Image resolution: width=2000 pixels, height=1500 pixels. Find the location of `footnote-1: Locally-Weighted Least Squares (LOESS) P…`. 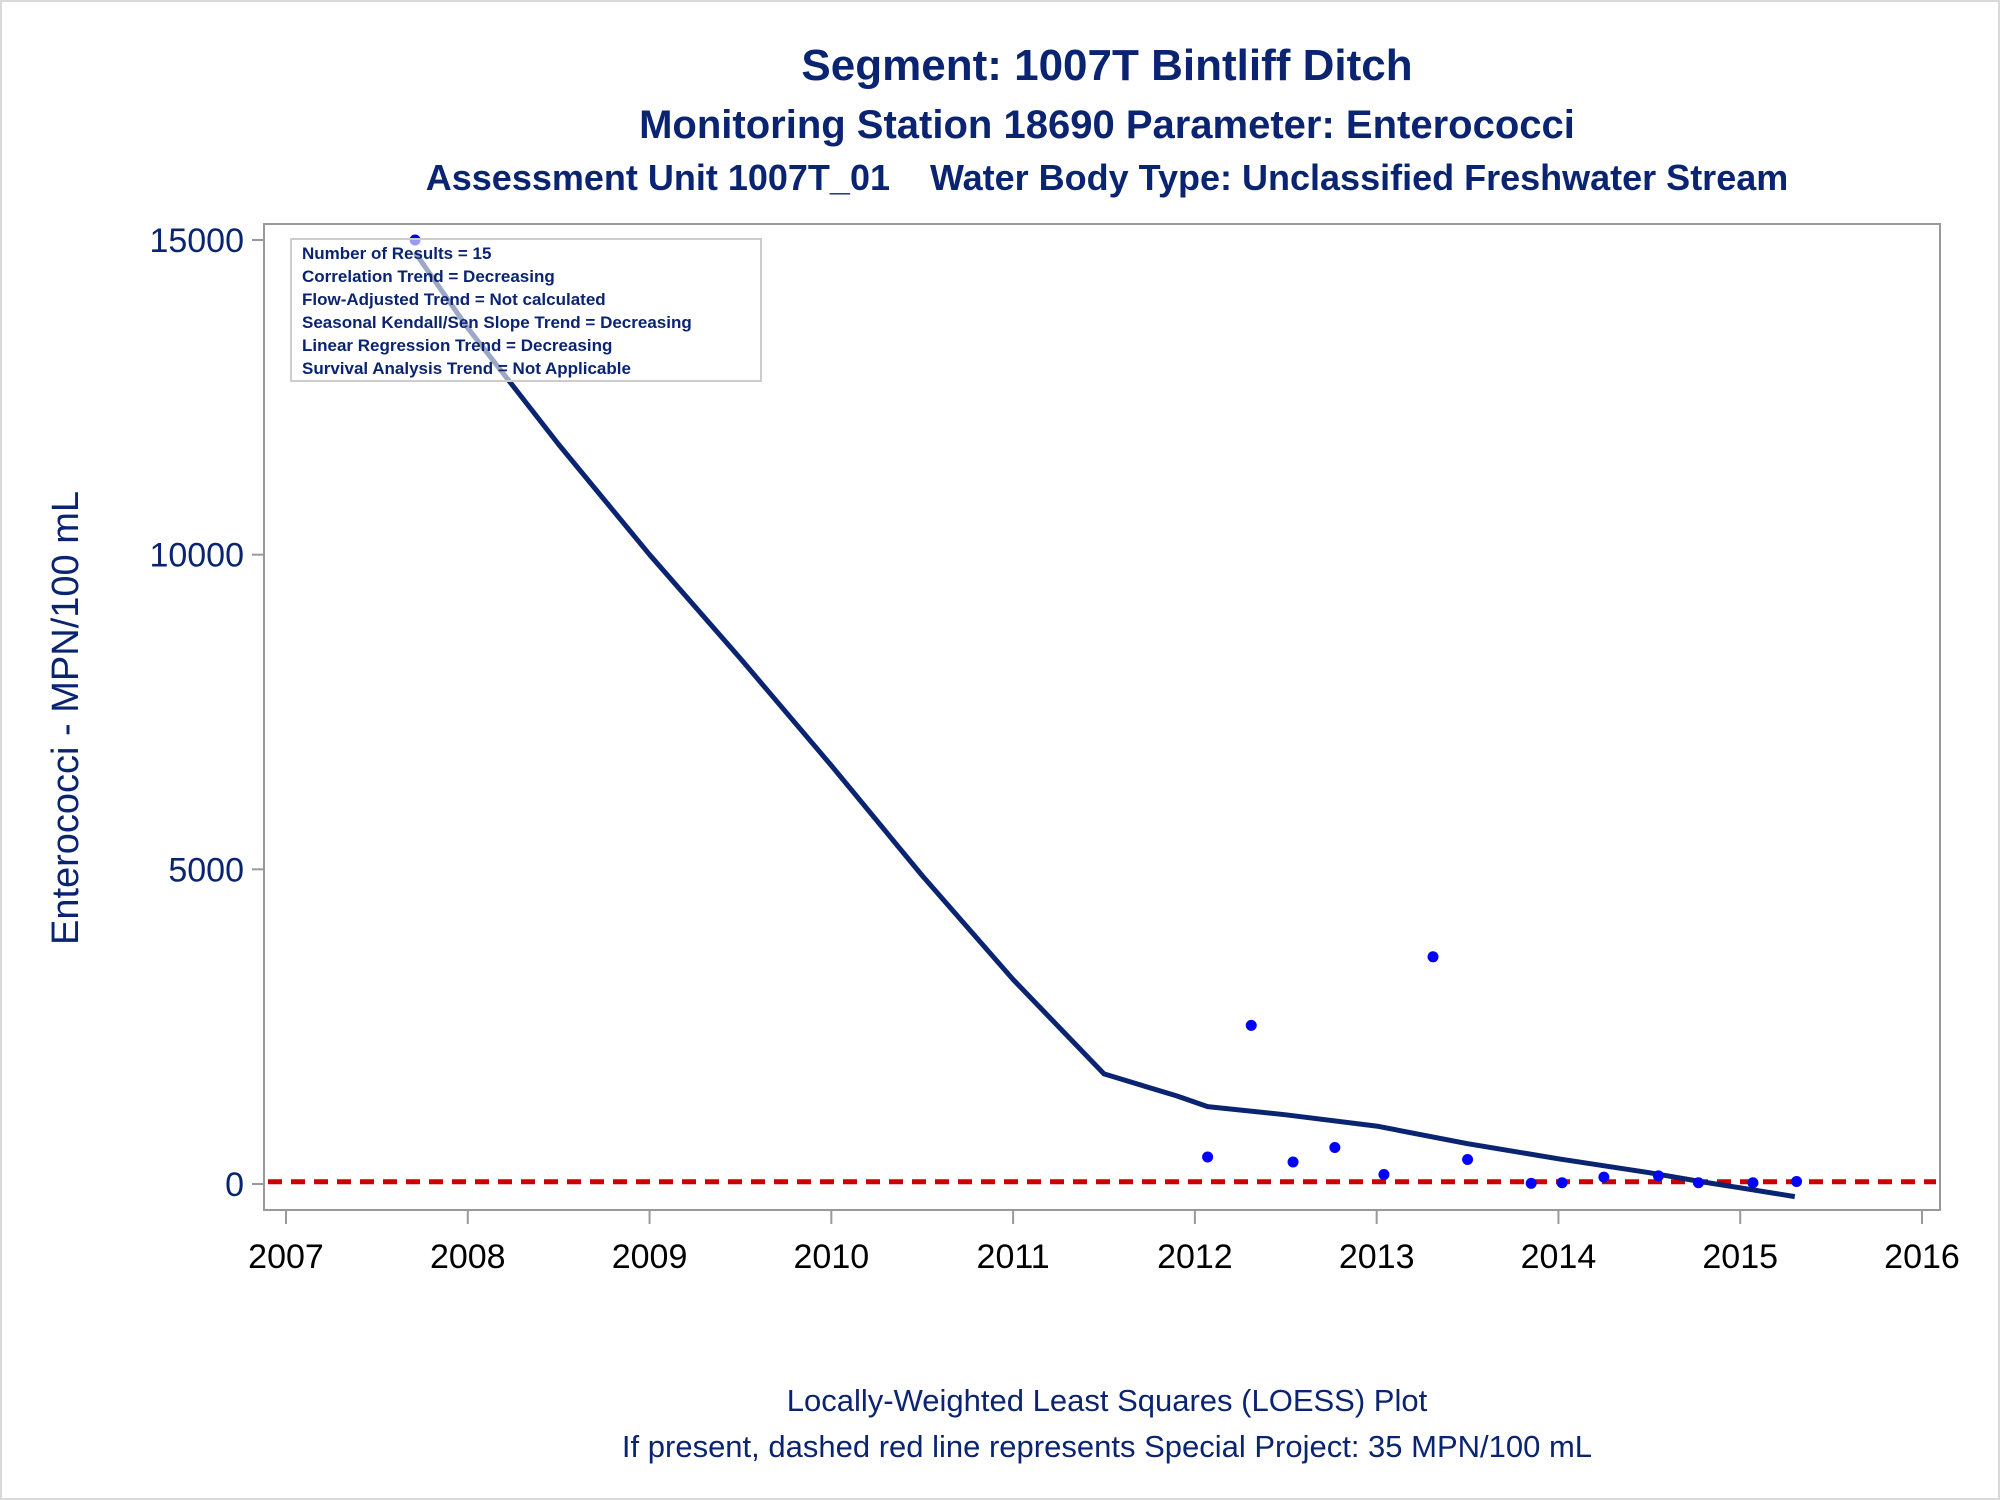

footnote-1: Locally-Weighted Least Squares (LOESS) P… is located at coordinates (1107, 1400).